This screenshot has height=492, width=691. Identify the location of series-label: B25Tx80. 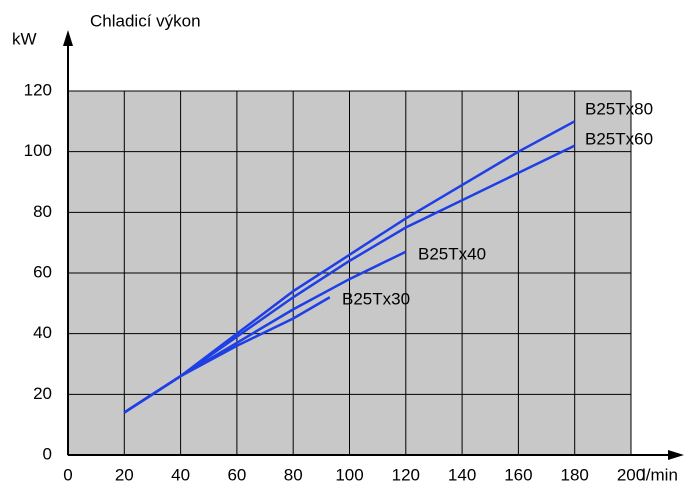
(619, 108).